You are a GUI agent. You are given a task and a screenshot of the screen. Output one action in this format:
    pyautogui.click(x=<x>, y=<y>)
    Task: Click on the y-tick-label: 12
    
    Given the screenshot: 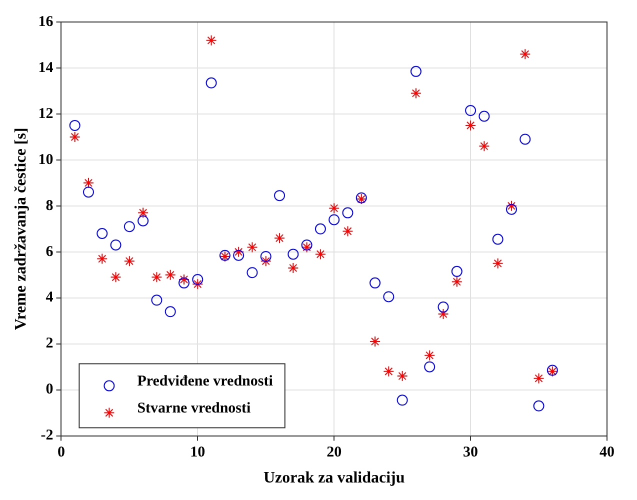 What is the action you would take?
    pyautogui.click(x=46, y=114)
    